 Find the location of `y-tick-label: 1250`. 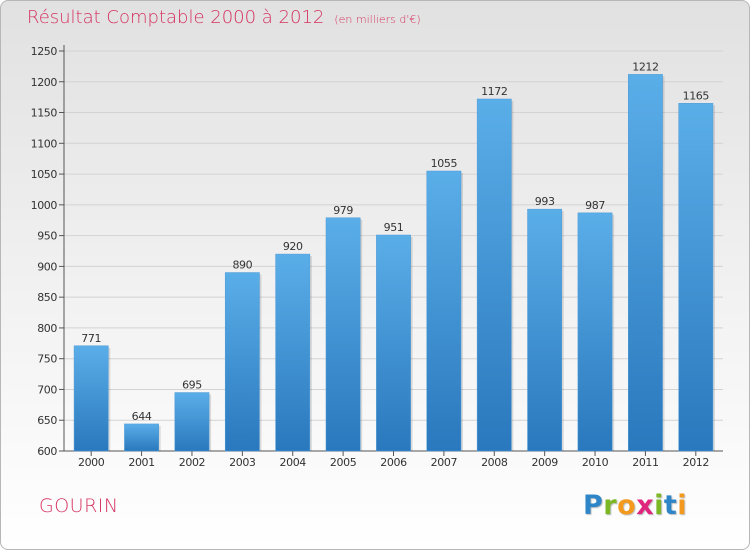

y-tick-label: 1250 is located at coordinates (44, 51).